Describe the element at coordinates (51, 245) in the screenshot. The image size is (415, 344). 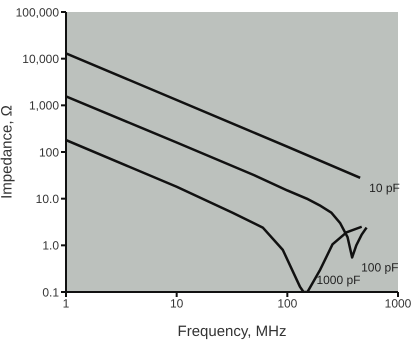
I see `y-tick-label: 1.0` at that location.